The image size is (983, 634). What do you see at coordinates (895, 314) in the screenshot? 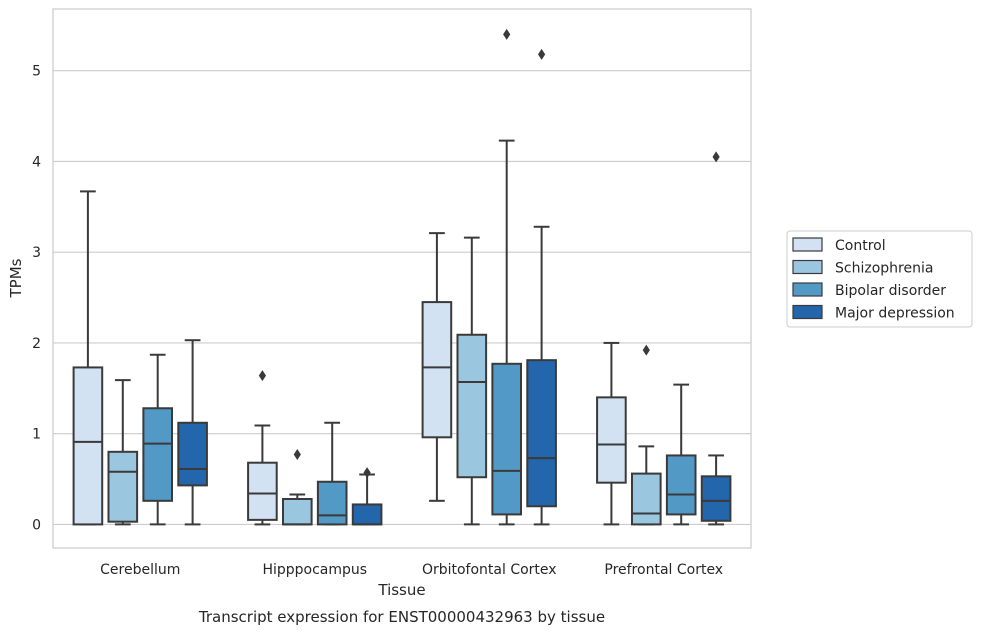
I see `legend-label: Major depression` at bounding box center [895, 314].